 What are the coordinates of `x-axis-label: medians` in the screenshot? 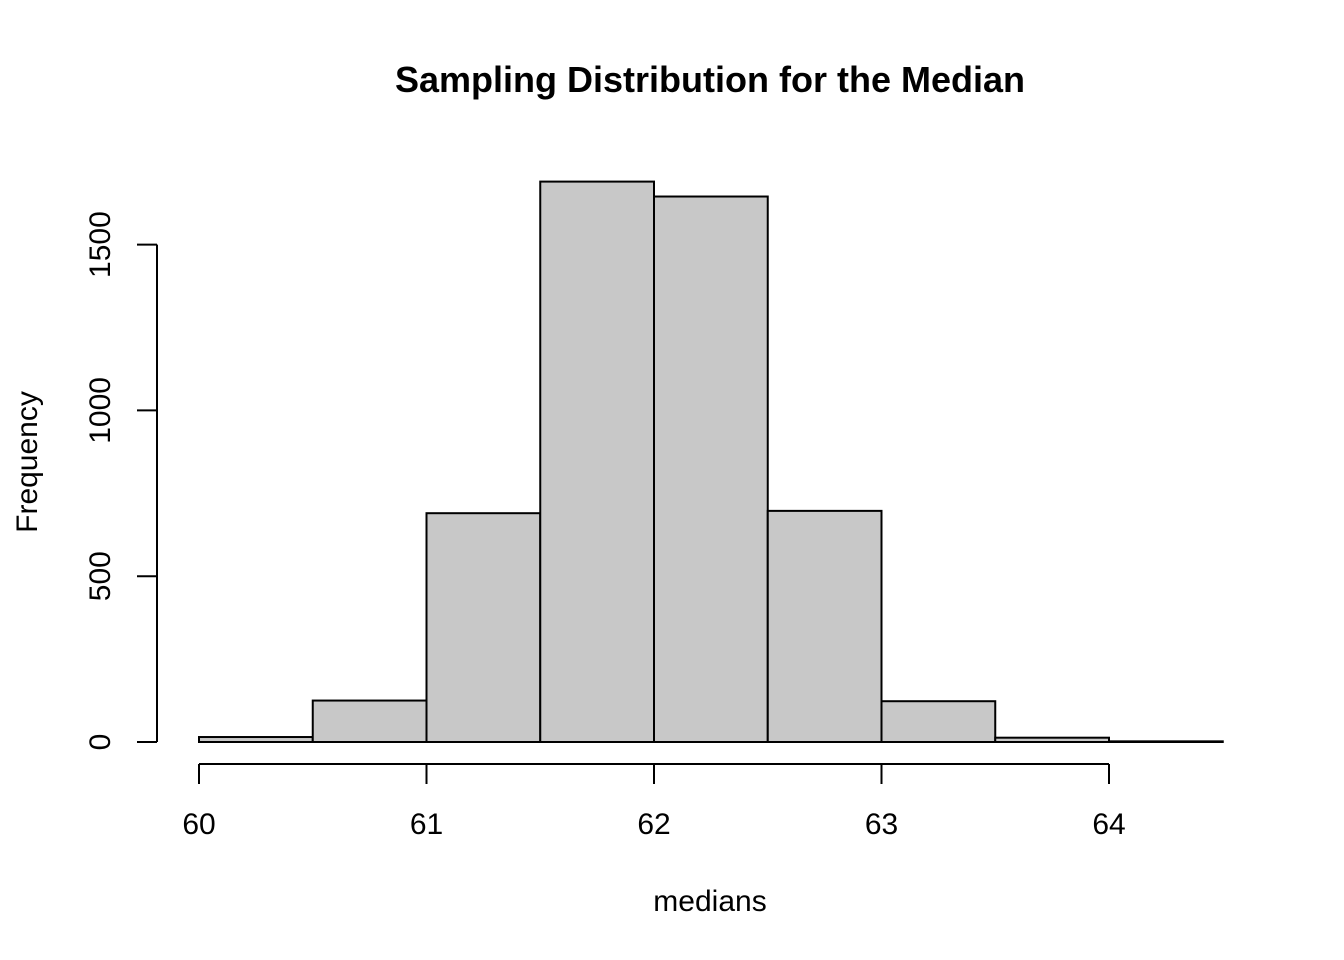 It's located at (709, 901).